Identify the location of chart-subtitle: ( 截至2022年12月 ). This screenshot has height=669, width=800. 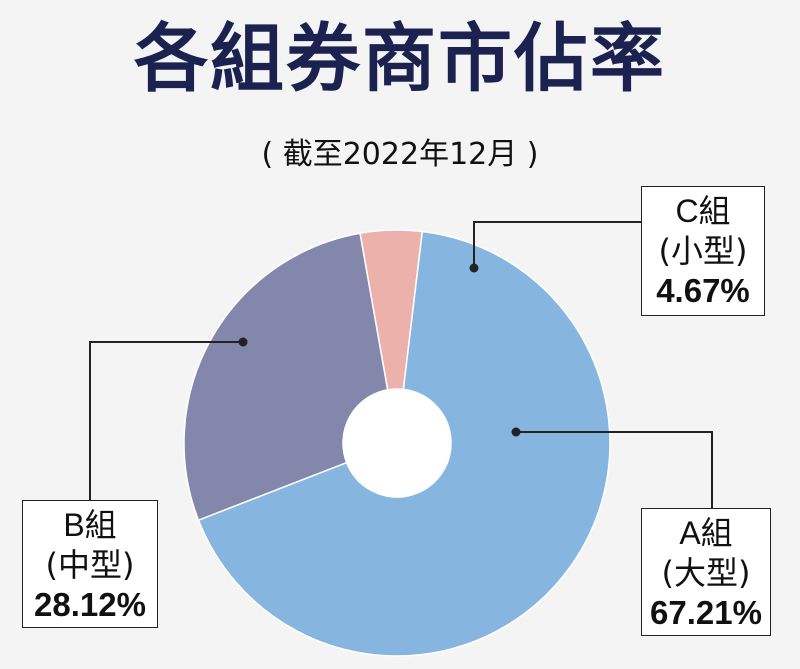
(400, 154).